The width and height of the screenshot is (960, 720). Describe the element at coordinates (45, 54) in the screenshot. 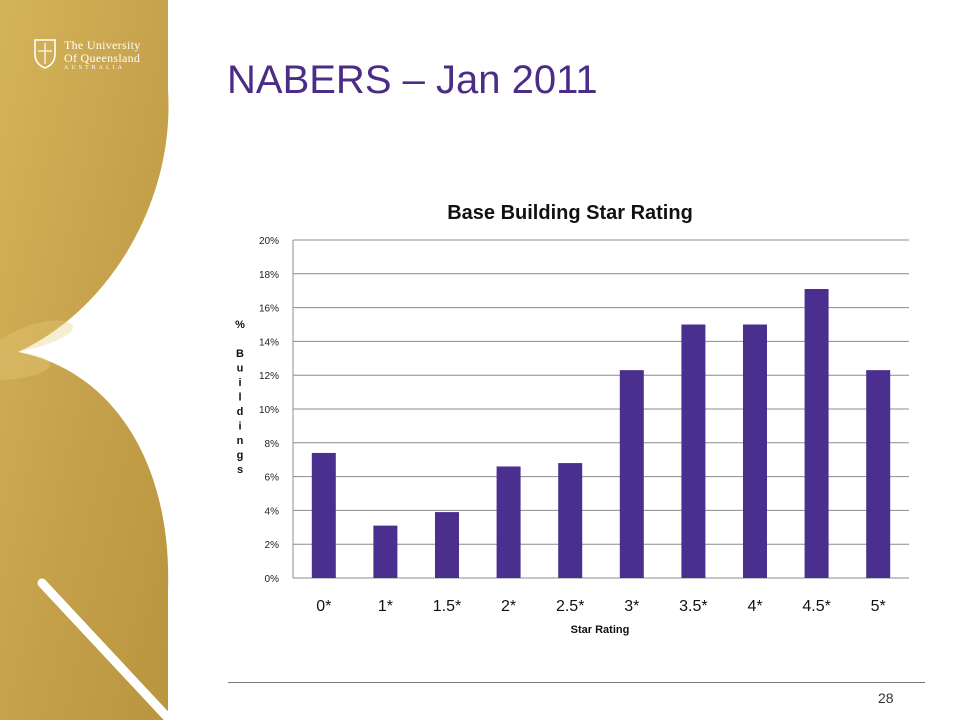

I see `crest-icon` at that location.